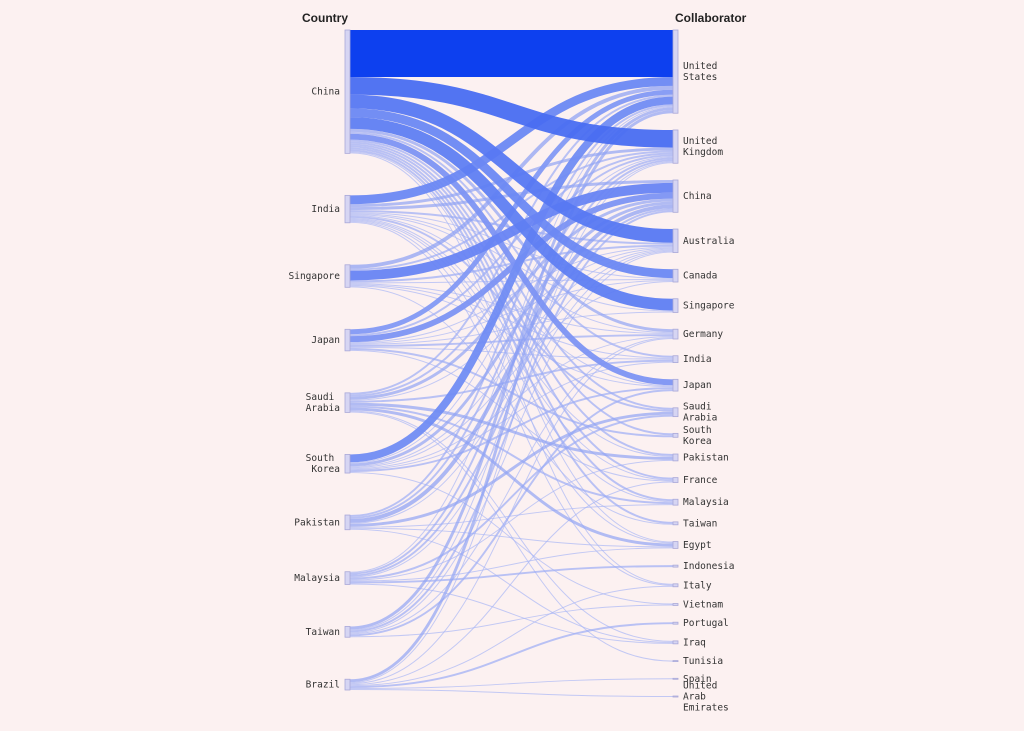  I want to click on source-label: Singapore, so click(315, 276).